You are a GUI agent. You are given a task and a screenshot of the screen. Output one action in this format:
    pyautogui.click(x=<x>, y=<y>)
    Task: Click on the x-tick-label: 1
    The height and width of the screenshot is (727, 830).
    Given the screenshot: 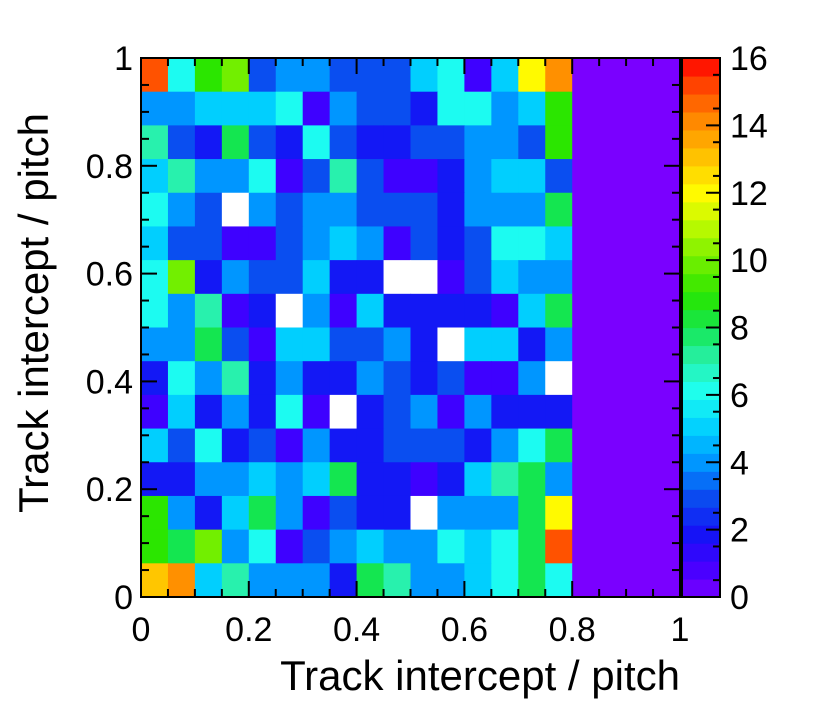 What is the action you would take?
    pyautogui.click(x=680, y=630)
    